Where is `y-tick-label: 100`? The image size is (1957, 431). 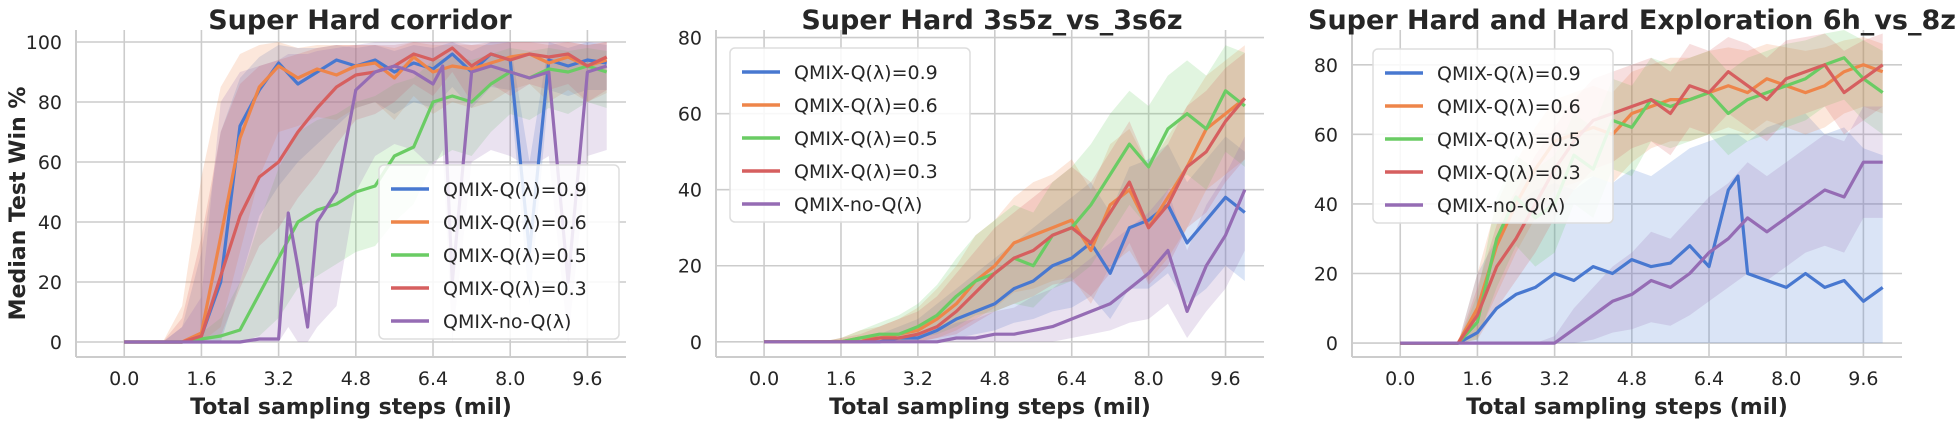 y-tick-label: 100 is located at coordinates (44, 43).